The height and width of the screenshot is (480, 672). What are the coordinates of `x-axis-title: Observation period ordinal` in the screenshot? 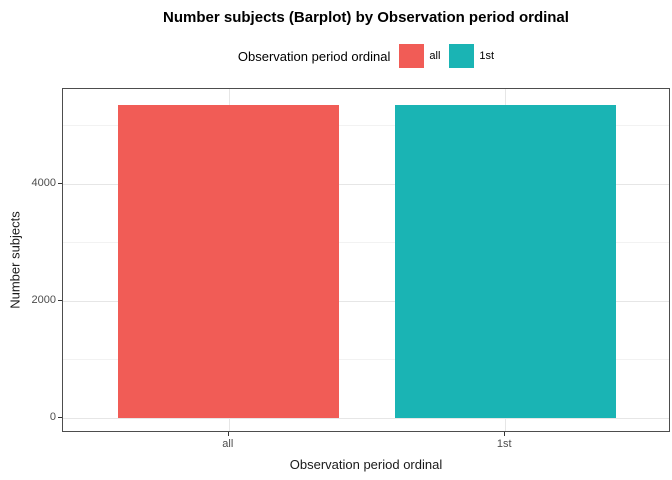 It's located at (366, 464).